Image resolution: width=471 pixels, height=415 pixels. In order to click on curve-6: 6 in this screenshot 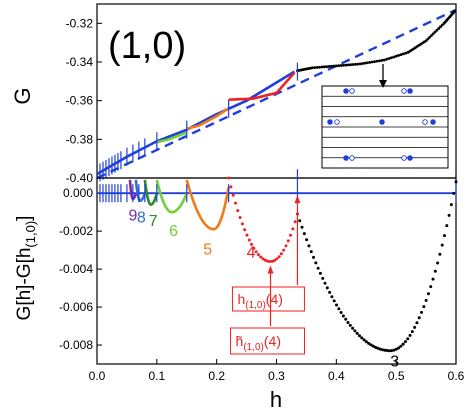, I will do `click(171, 209)`.